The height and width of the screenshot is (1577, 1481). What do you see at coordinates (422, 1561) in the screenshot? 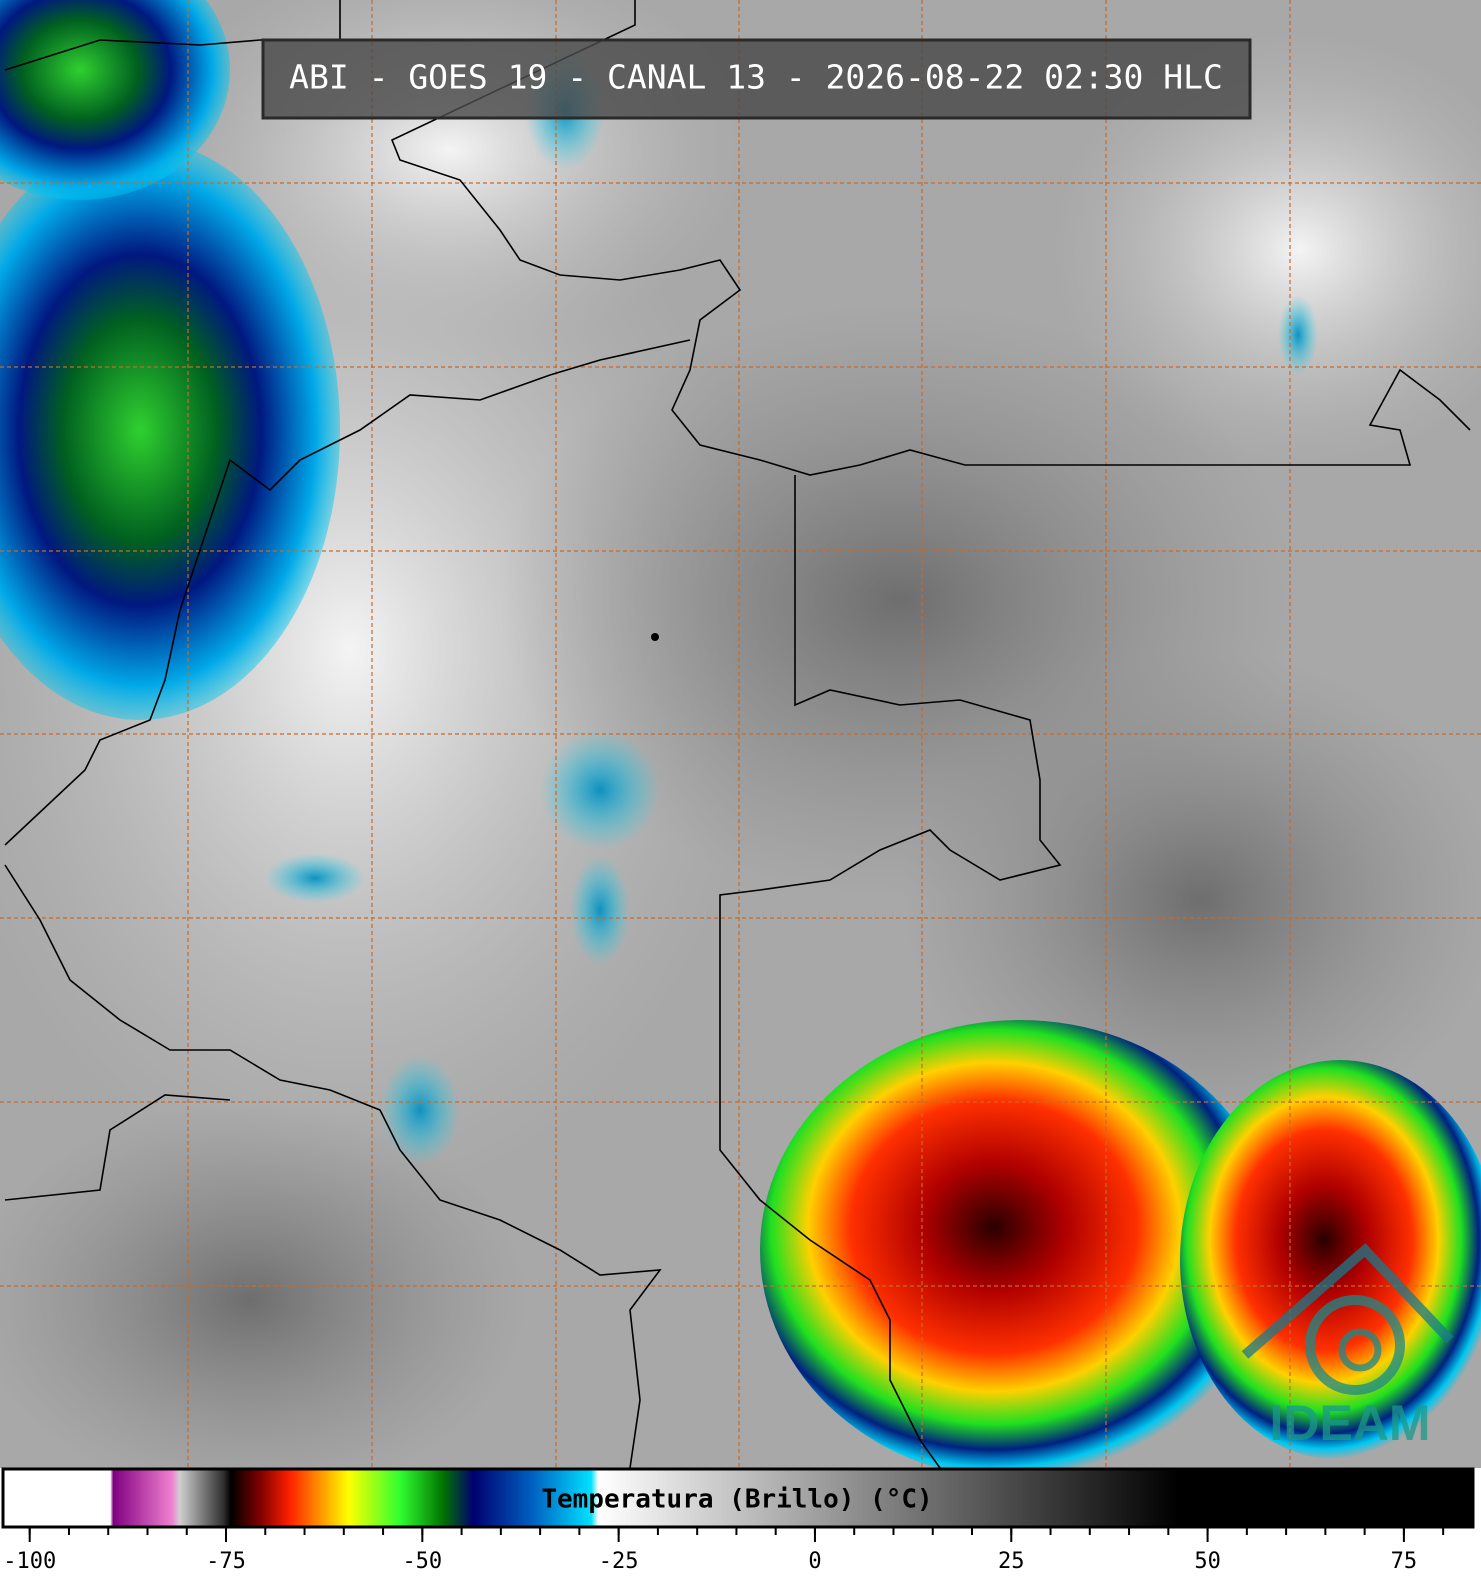
I see `tick-label: -50` at bounding box center [422, 1561].